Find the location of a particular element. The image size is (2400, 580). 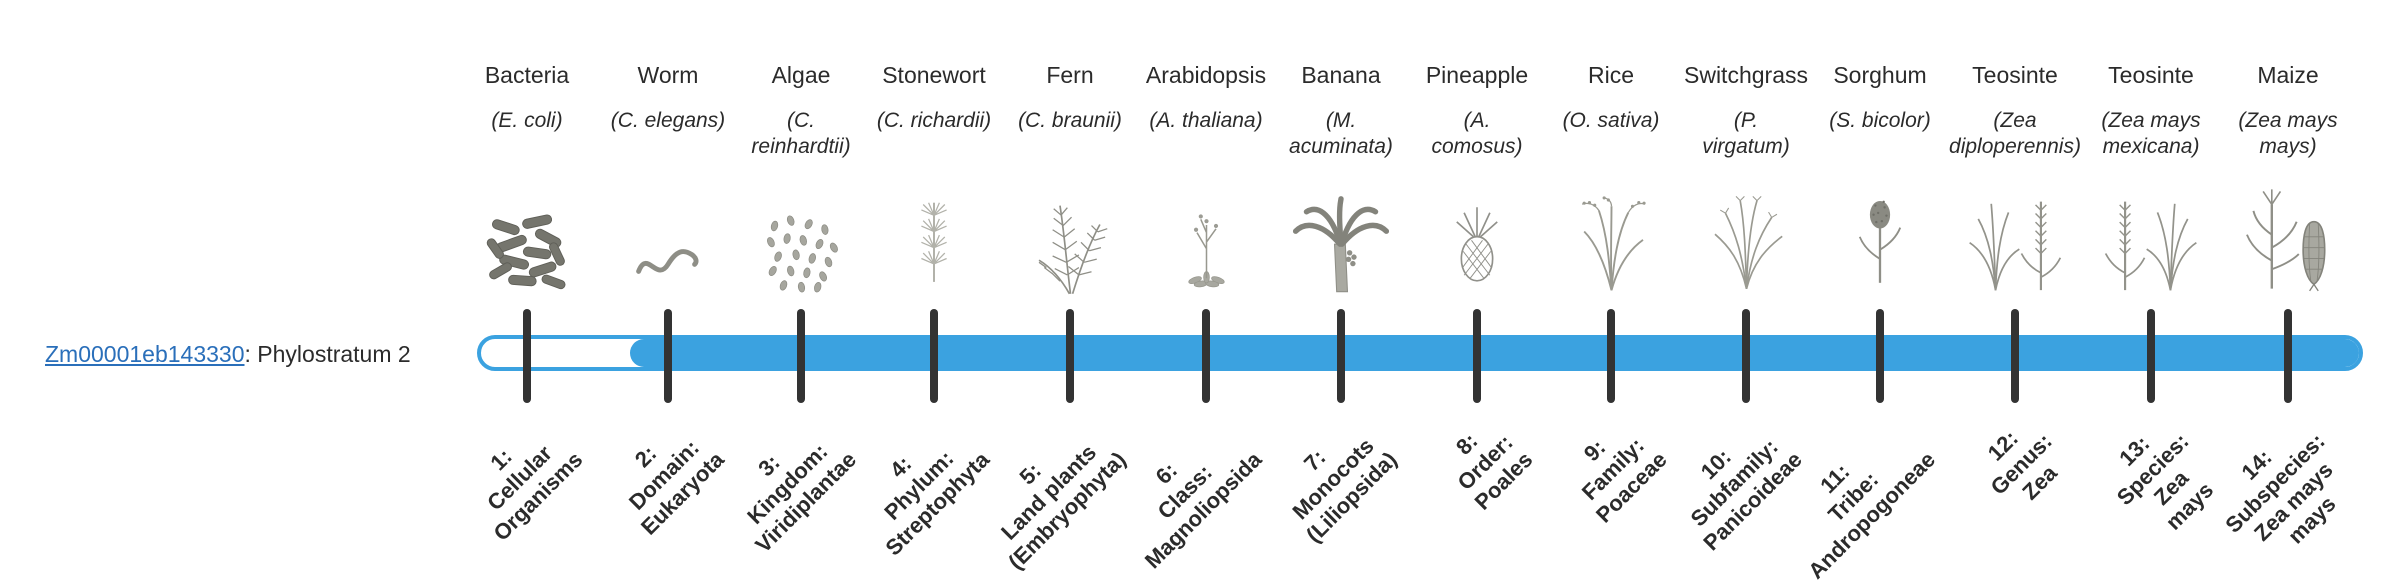

teosinte-mexicana-icon is located at coordinates (2151, 234).